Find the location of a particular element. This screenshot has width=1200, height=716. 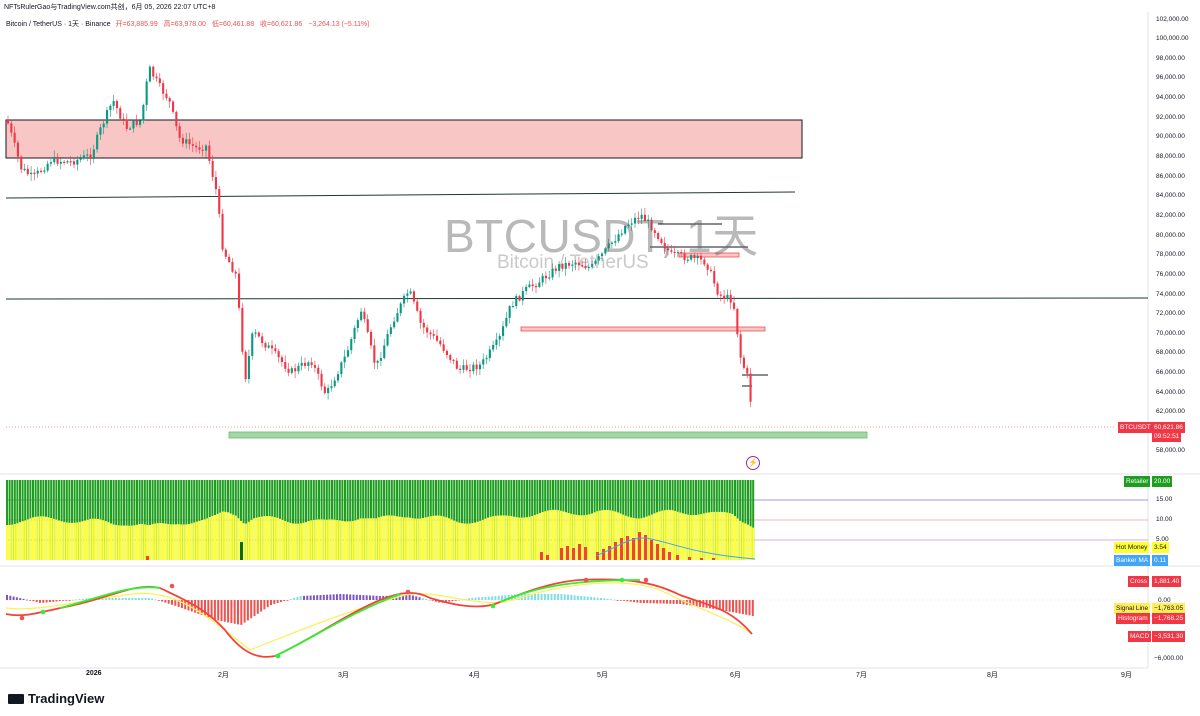

cross-label: Cross is located at coordinates (1138, 581).